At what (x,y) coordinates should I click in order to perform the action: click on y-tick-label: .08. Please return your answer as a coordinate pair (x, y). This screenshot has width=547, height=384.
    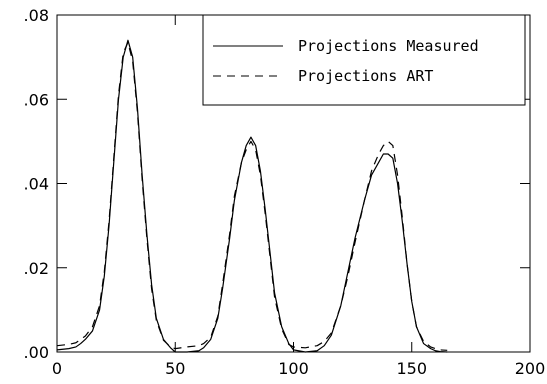
    Looking at the image, I should click on (36, 15).